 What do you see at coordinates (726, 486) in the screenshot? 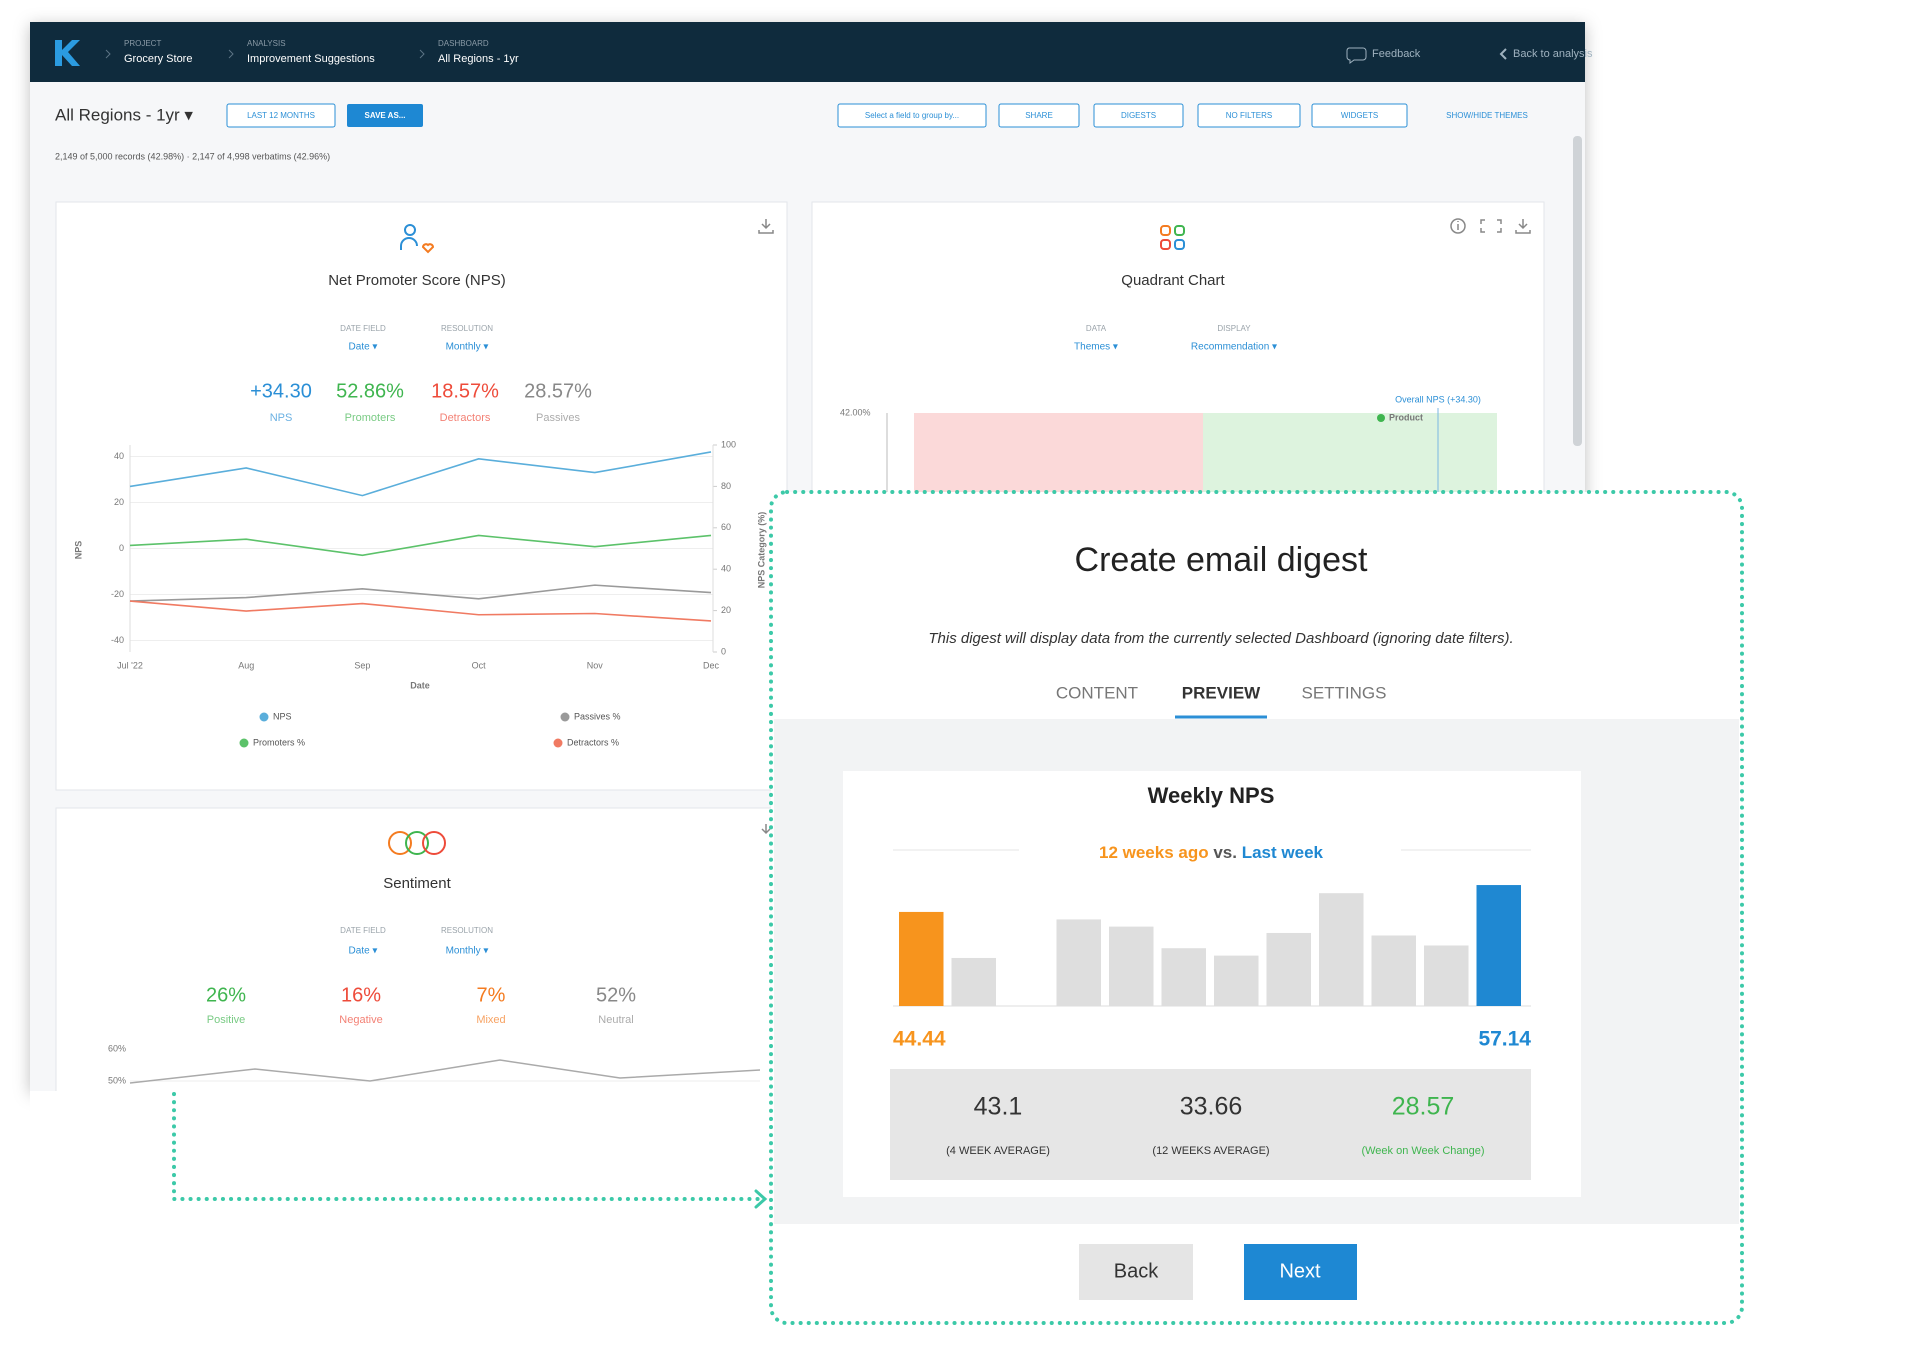
I see `y2-tick-label: 80` at bounding box center [726, 486].